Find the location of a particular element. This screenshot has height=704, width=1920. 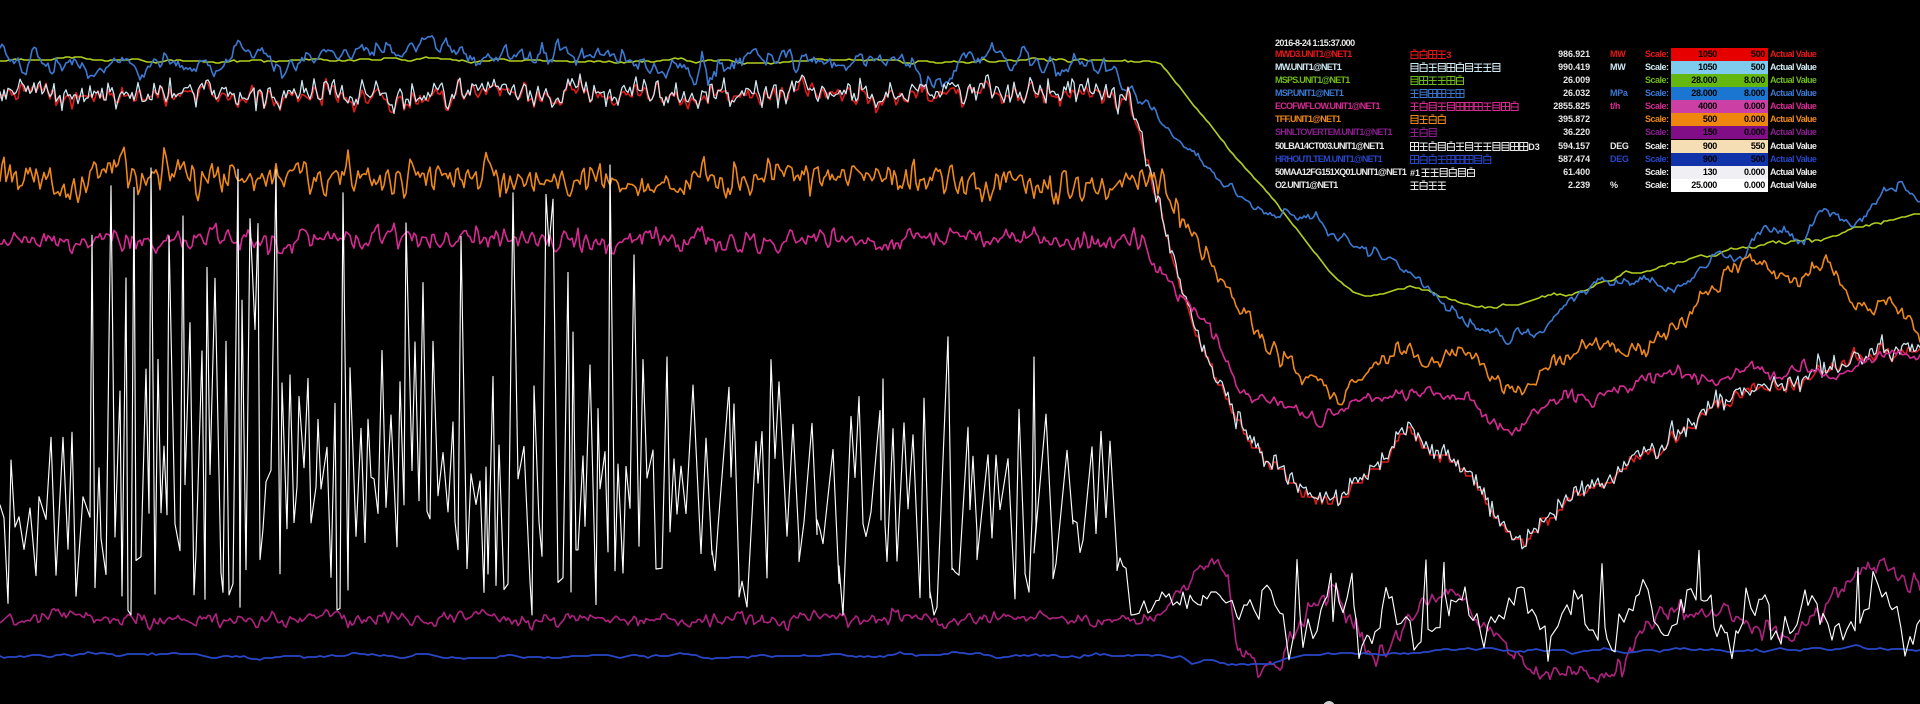

svg-text: D3 is located at coordinates (1534, 147).